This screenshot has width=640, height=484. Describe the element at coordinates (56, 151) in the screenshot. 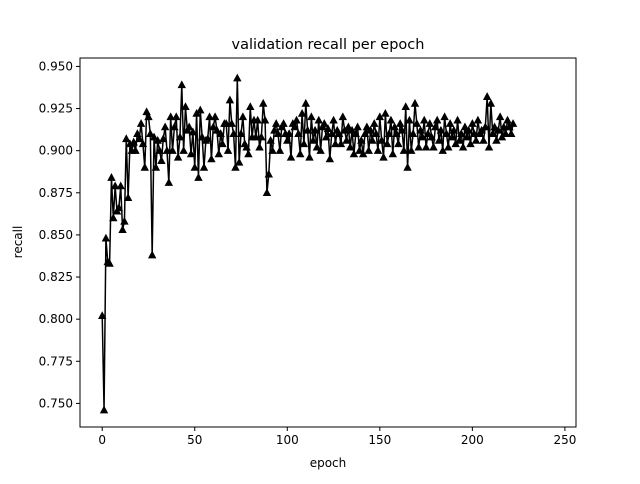

I see `y-tick-label: 0.900` at that location.